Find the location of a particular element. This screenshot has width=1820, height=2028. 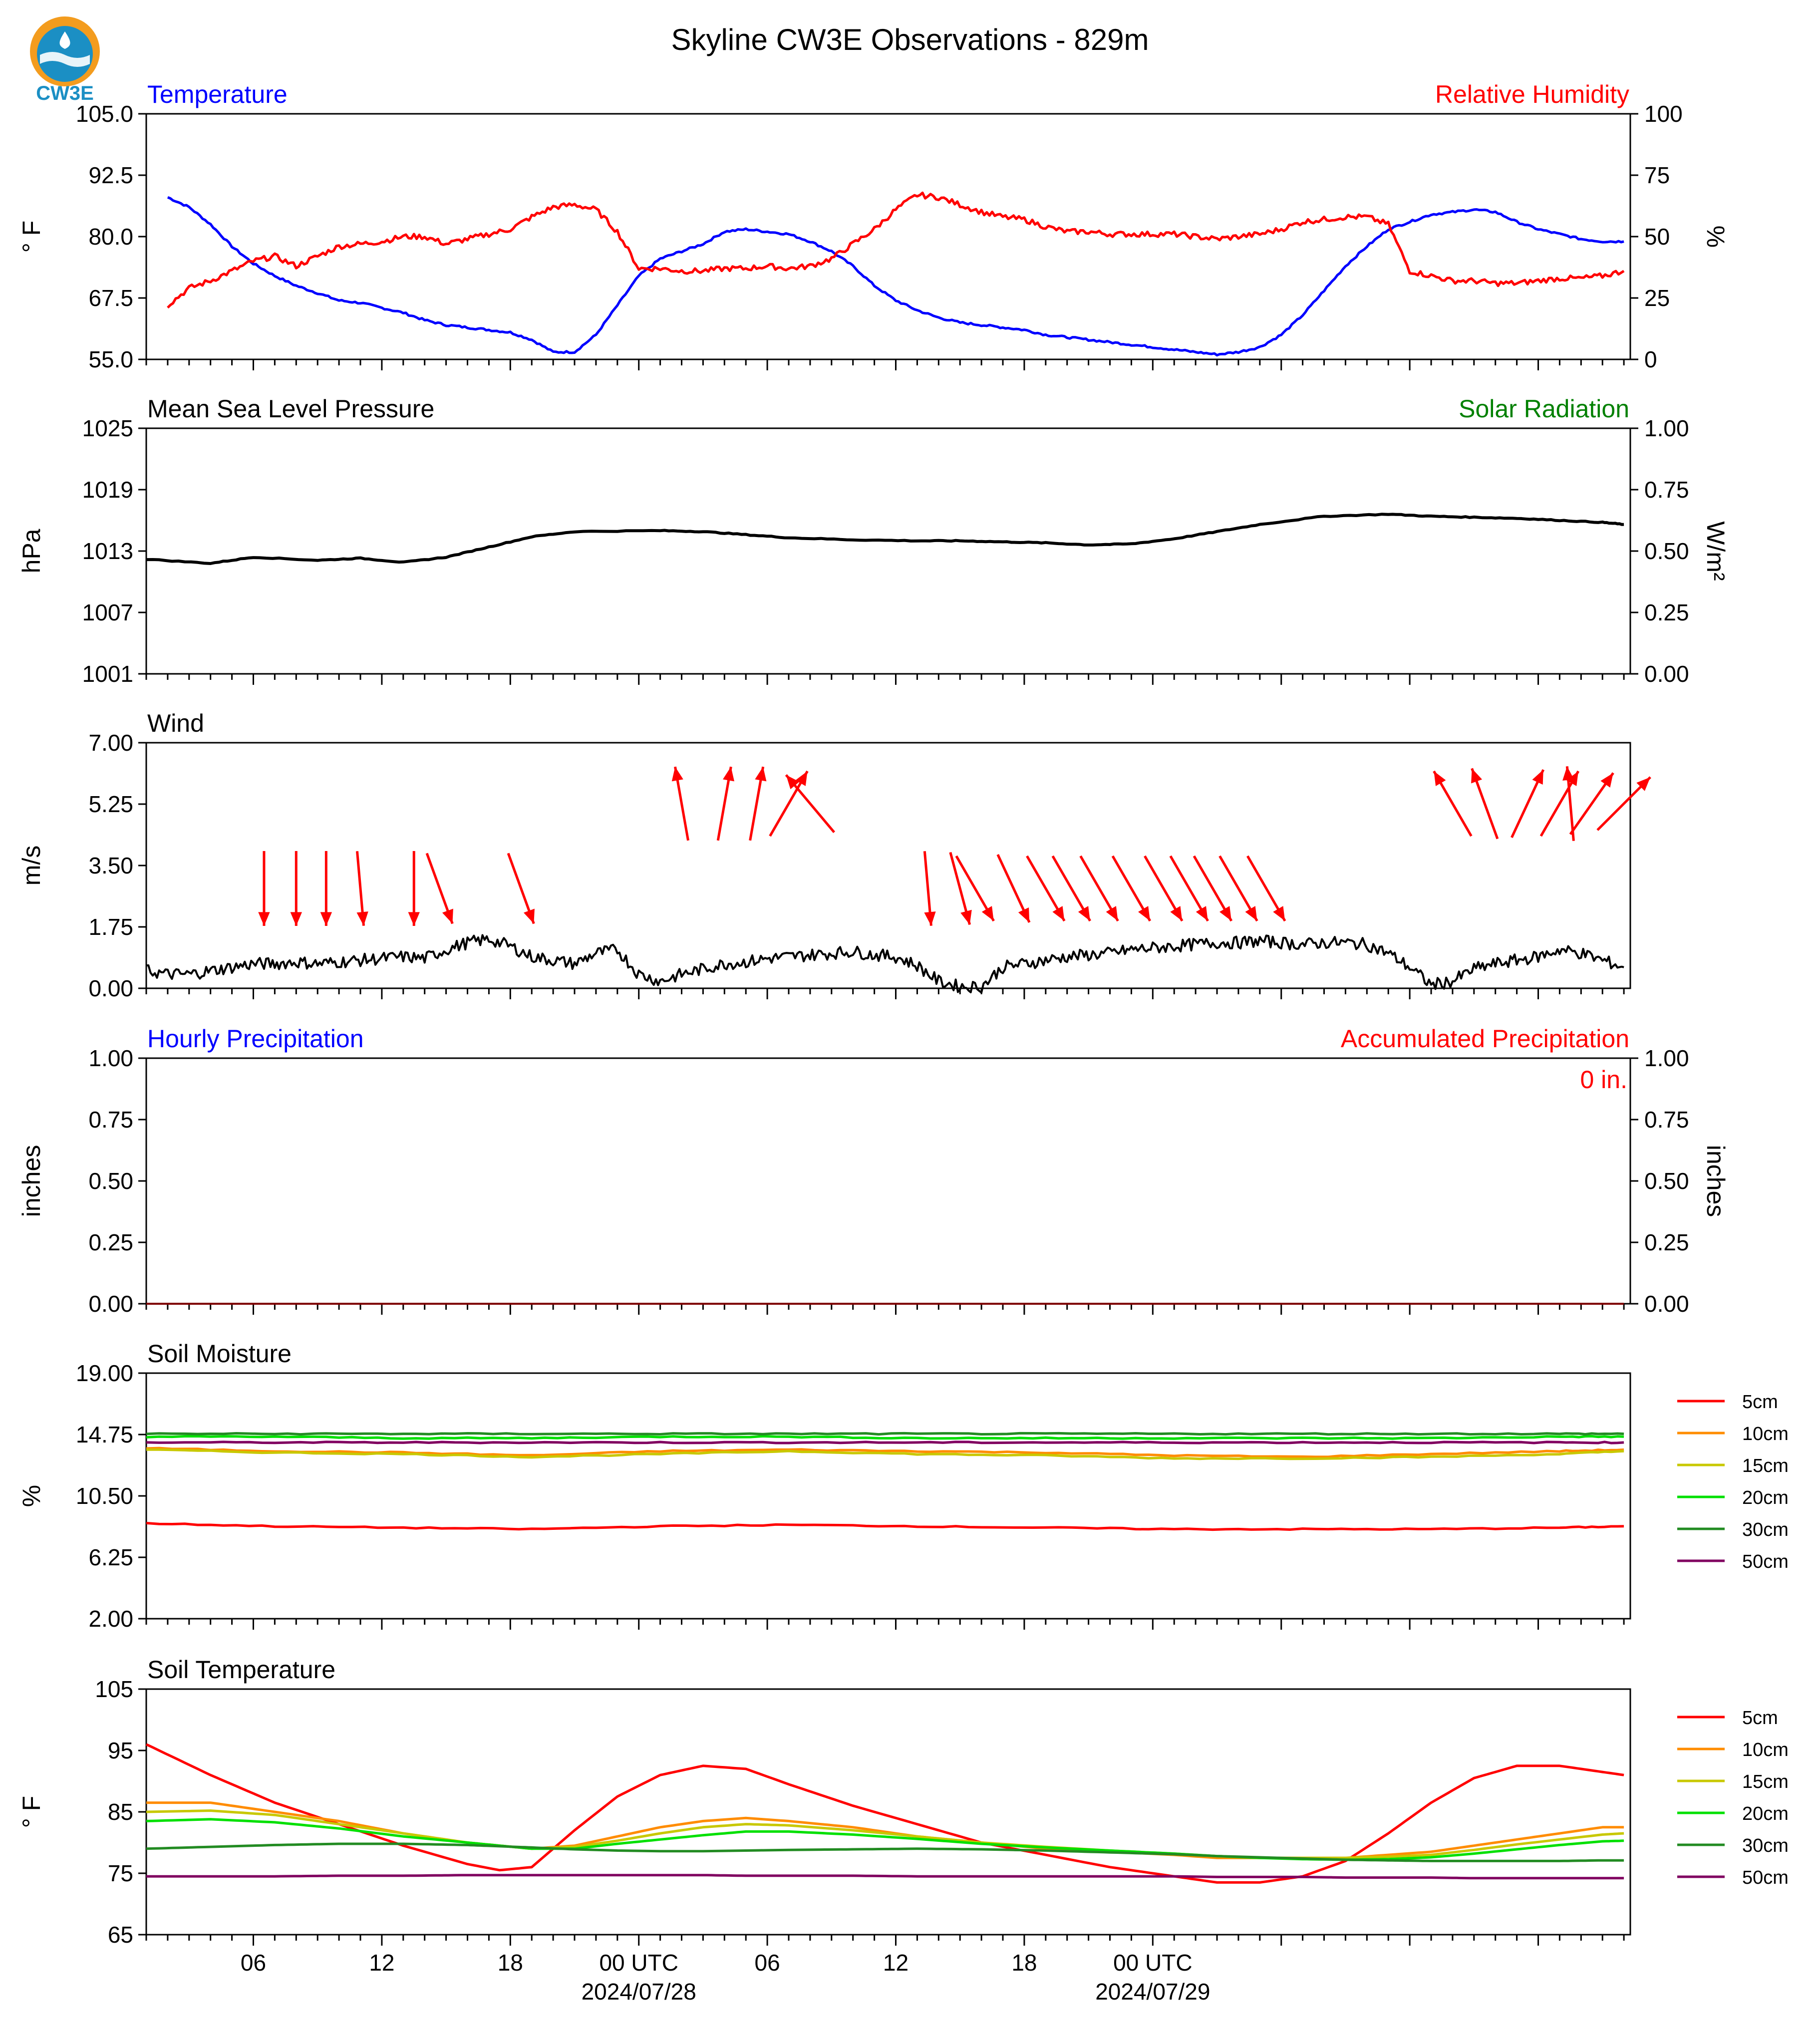

cw3e-logo: CW3E is located at coordinates (65, 60).